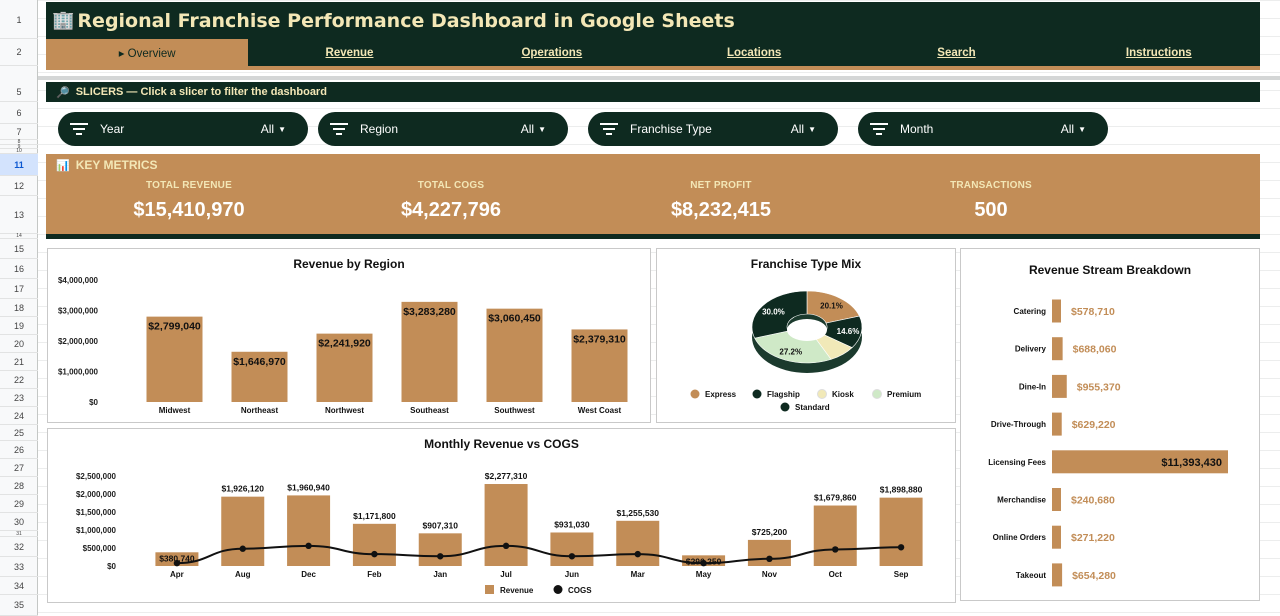 The image size is (1280, 616). I want to click on legend-swatch, so click(489, 589).